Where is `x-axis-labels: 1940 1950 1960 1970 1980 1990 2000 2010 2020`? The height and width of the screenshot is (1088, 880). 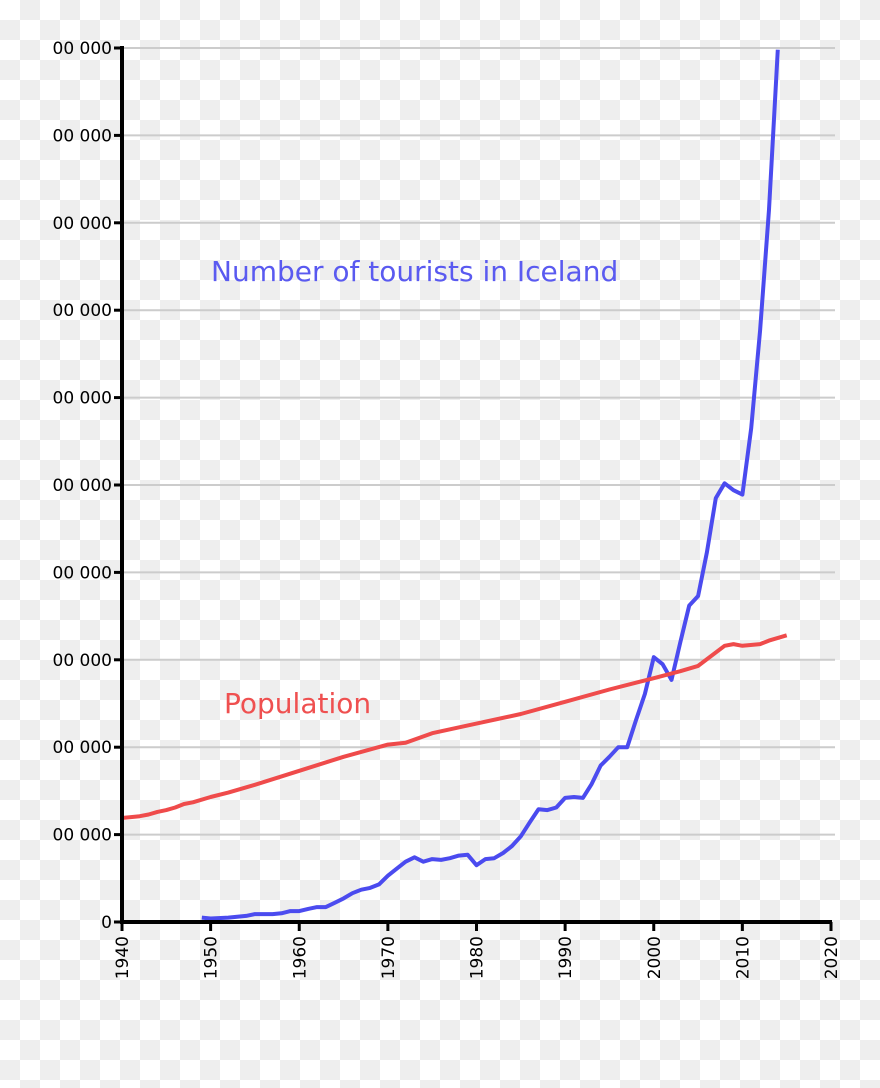
x-axis-labels: 1940 1950 1960 1970 1980 1990 2000 2010 2020 is located at coordinates (477, 957).